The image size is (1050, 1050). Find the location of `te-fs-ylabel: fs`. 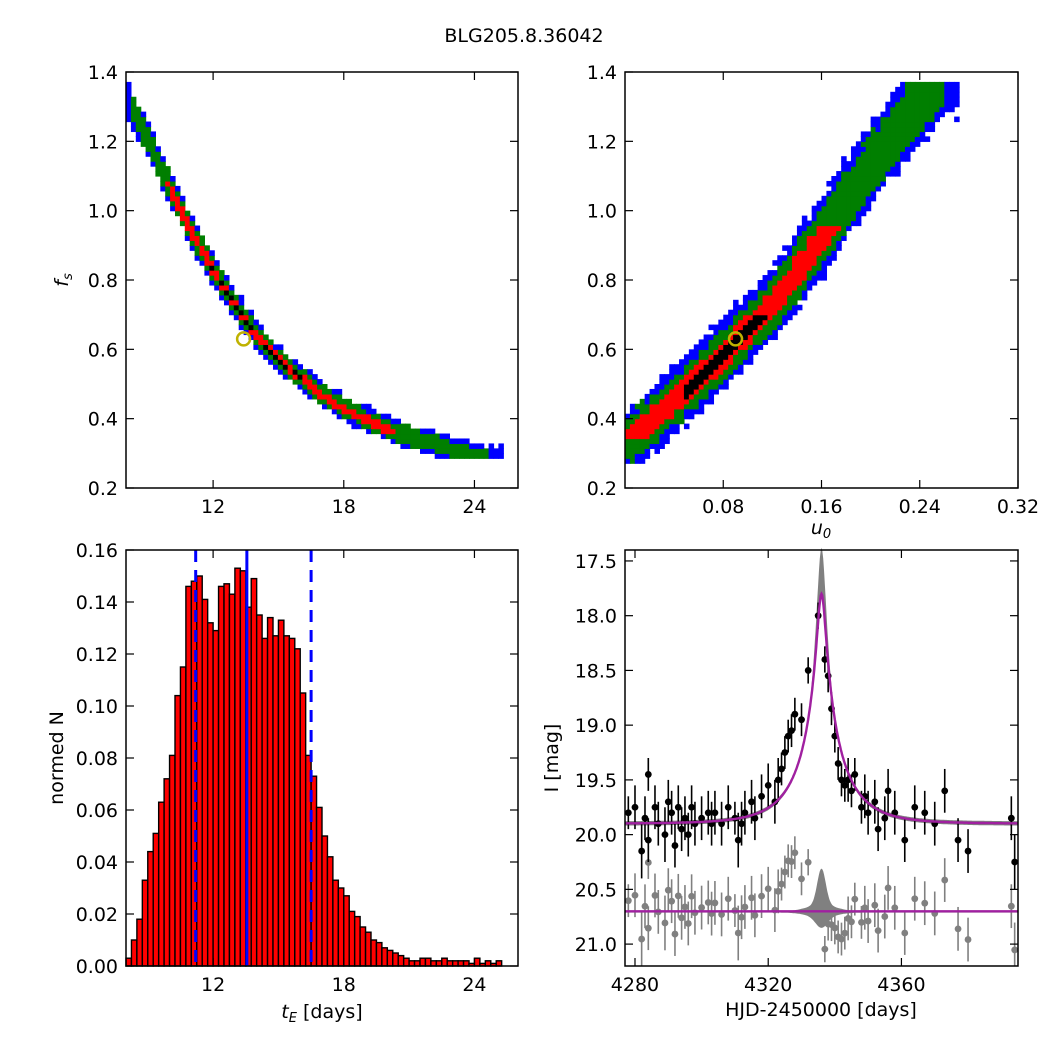

te-fs-ylabel: fs is located at coordinates (63, 280).